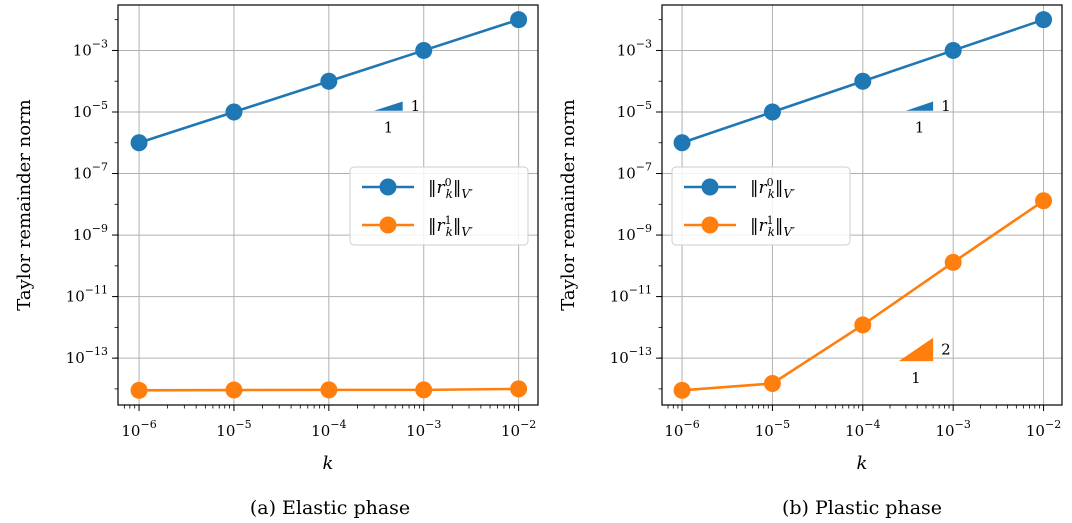 This screenshot has height=523, width=1072. I want to click on chart-caption: (a) Elastic phase, so click(330, 508).